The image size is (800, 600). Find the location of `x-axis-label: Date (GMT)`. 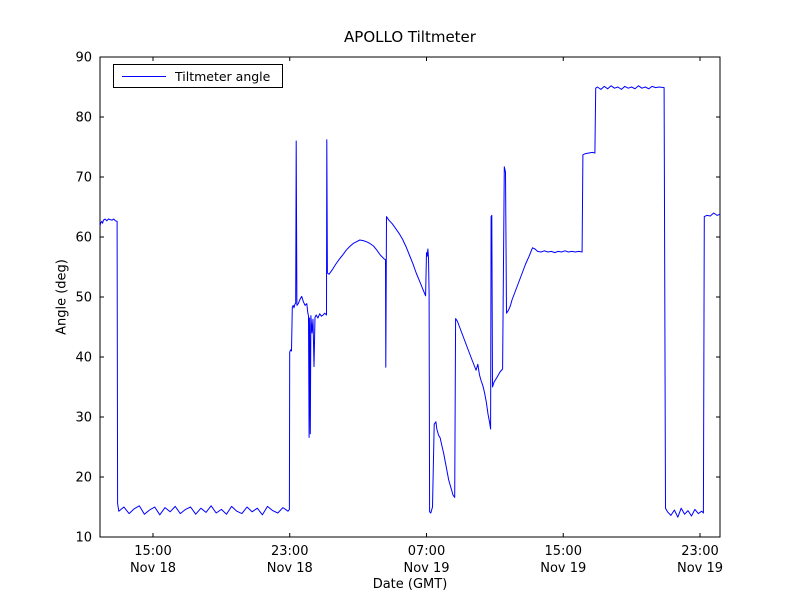

x-axis-label: Date (GMT) is located at coordinates (410, 584).